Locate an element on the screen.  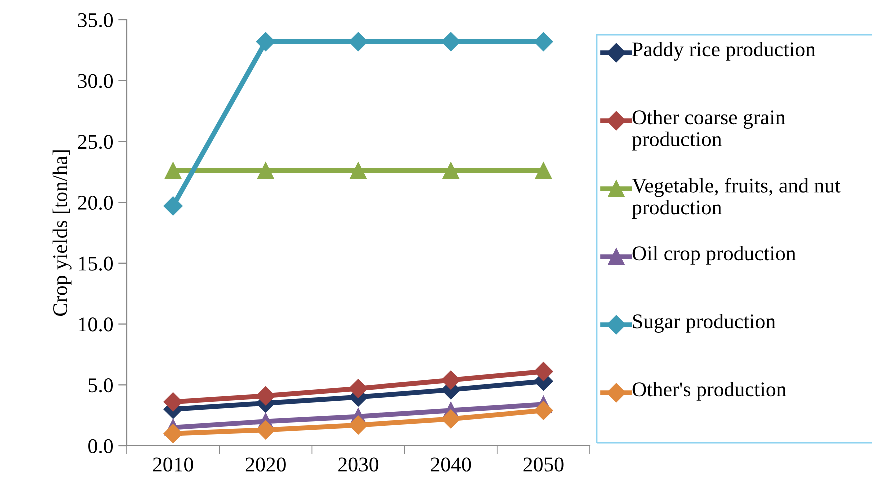
y-tick-label: 20.0 is located at coordinates (96, 203).